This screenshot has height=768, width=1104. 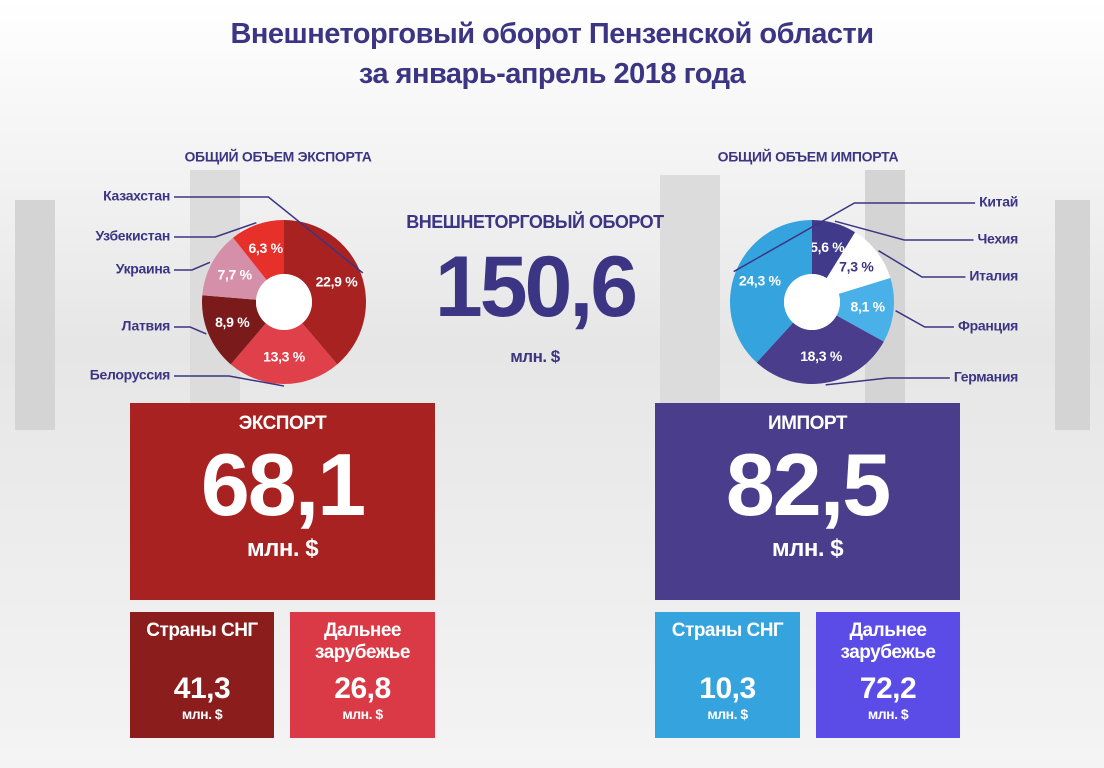 I want to click on import-cis: Страны СНГ 10,3 млн. $, so click(x=727, y=675).